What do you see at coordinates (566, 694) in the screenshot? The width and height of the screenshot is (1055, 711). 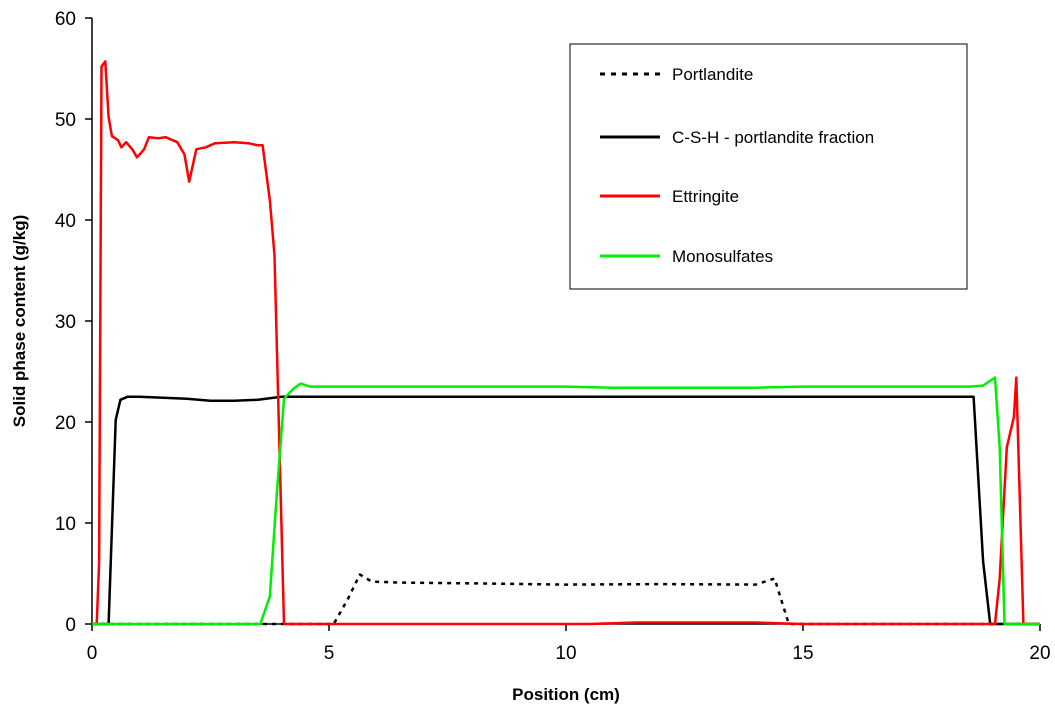 I see `x-axis-title: Position (cm)` at bounding box center [566, 694].